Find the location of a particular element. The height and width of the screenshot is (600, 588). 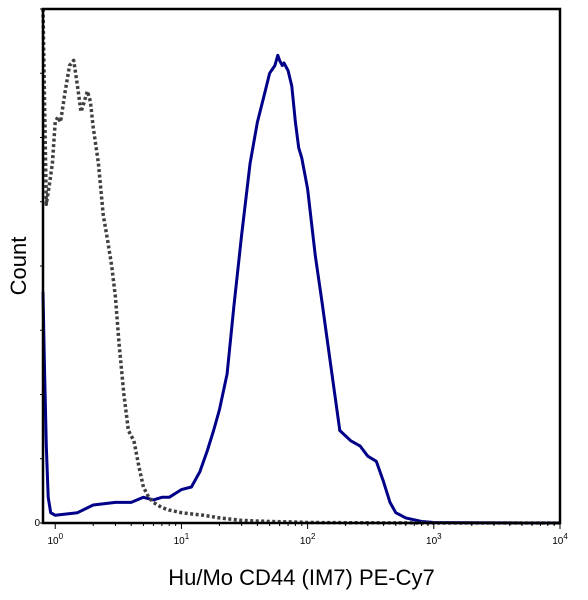

x-tick-label: 10⁰ is located at coordinates (55, 539).